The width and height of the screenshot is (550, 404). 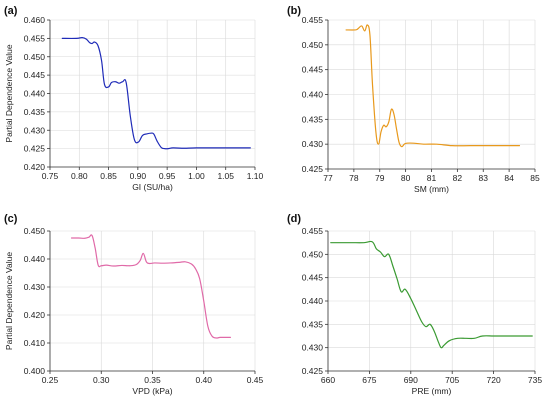 I want to click on x-tick-label: 79, so click(x=380, y=178).